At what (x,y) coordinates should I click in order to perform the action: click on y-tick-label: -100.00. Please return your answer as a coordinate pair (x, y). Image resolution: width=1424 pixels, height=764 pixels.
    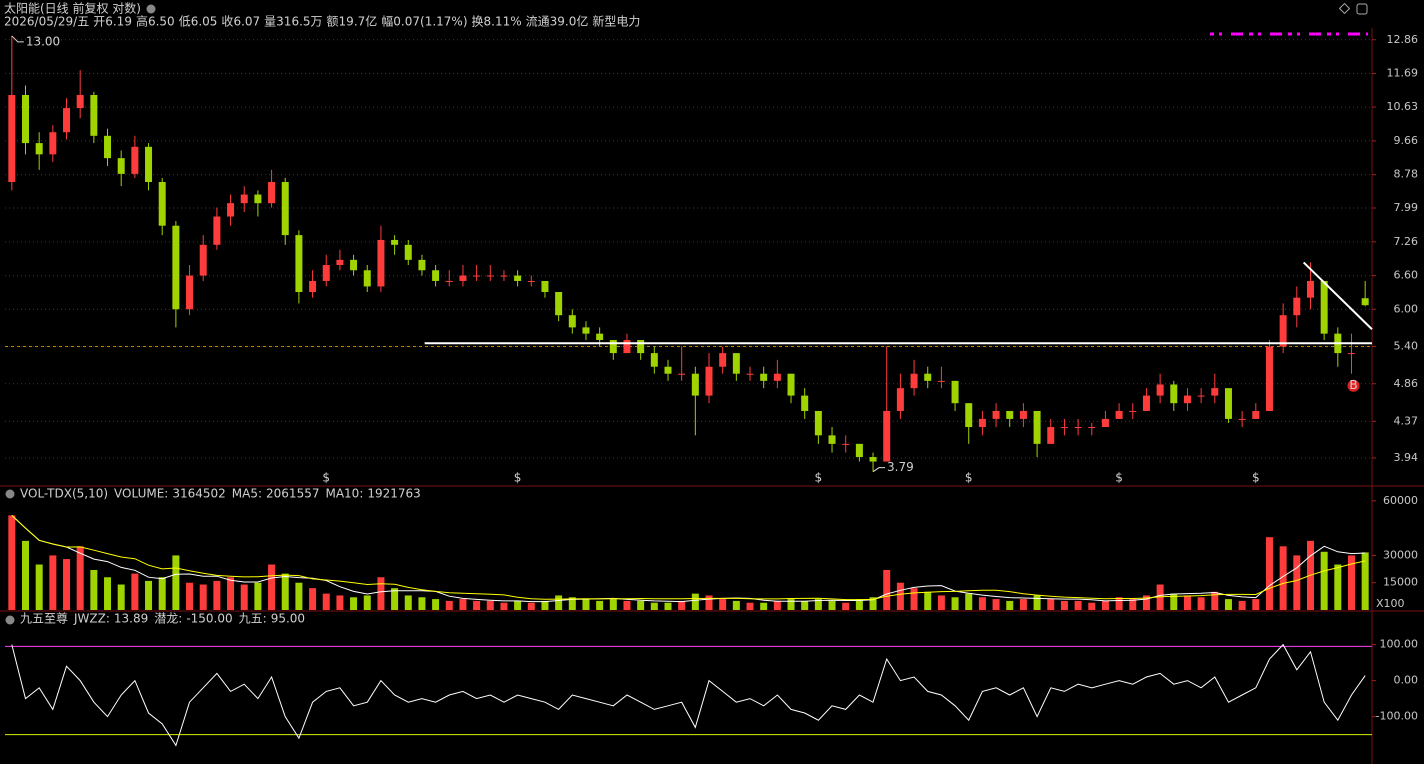
    Looking at the image, I should click on (1397, 716).